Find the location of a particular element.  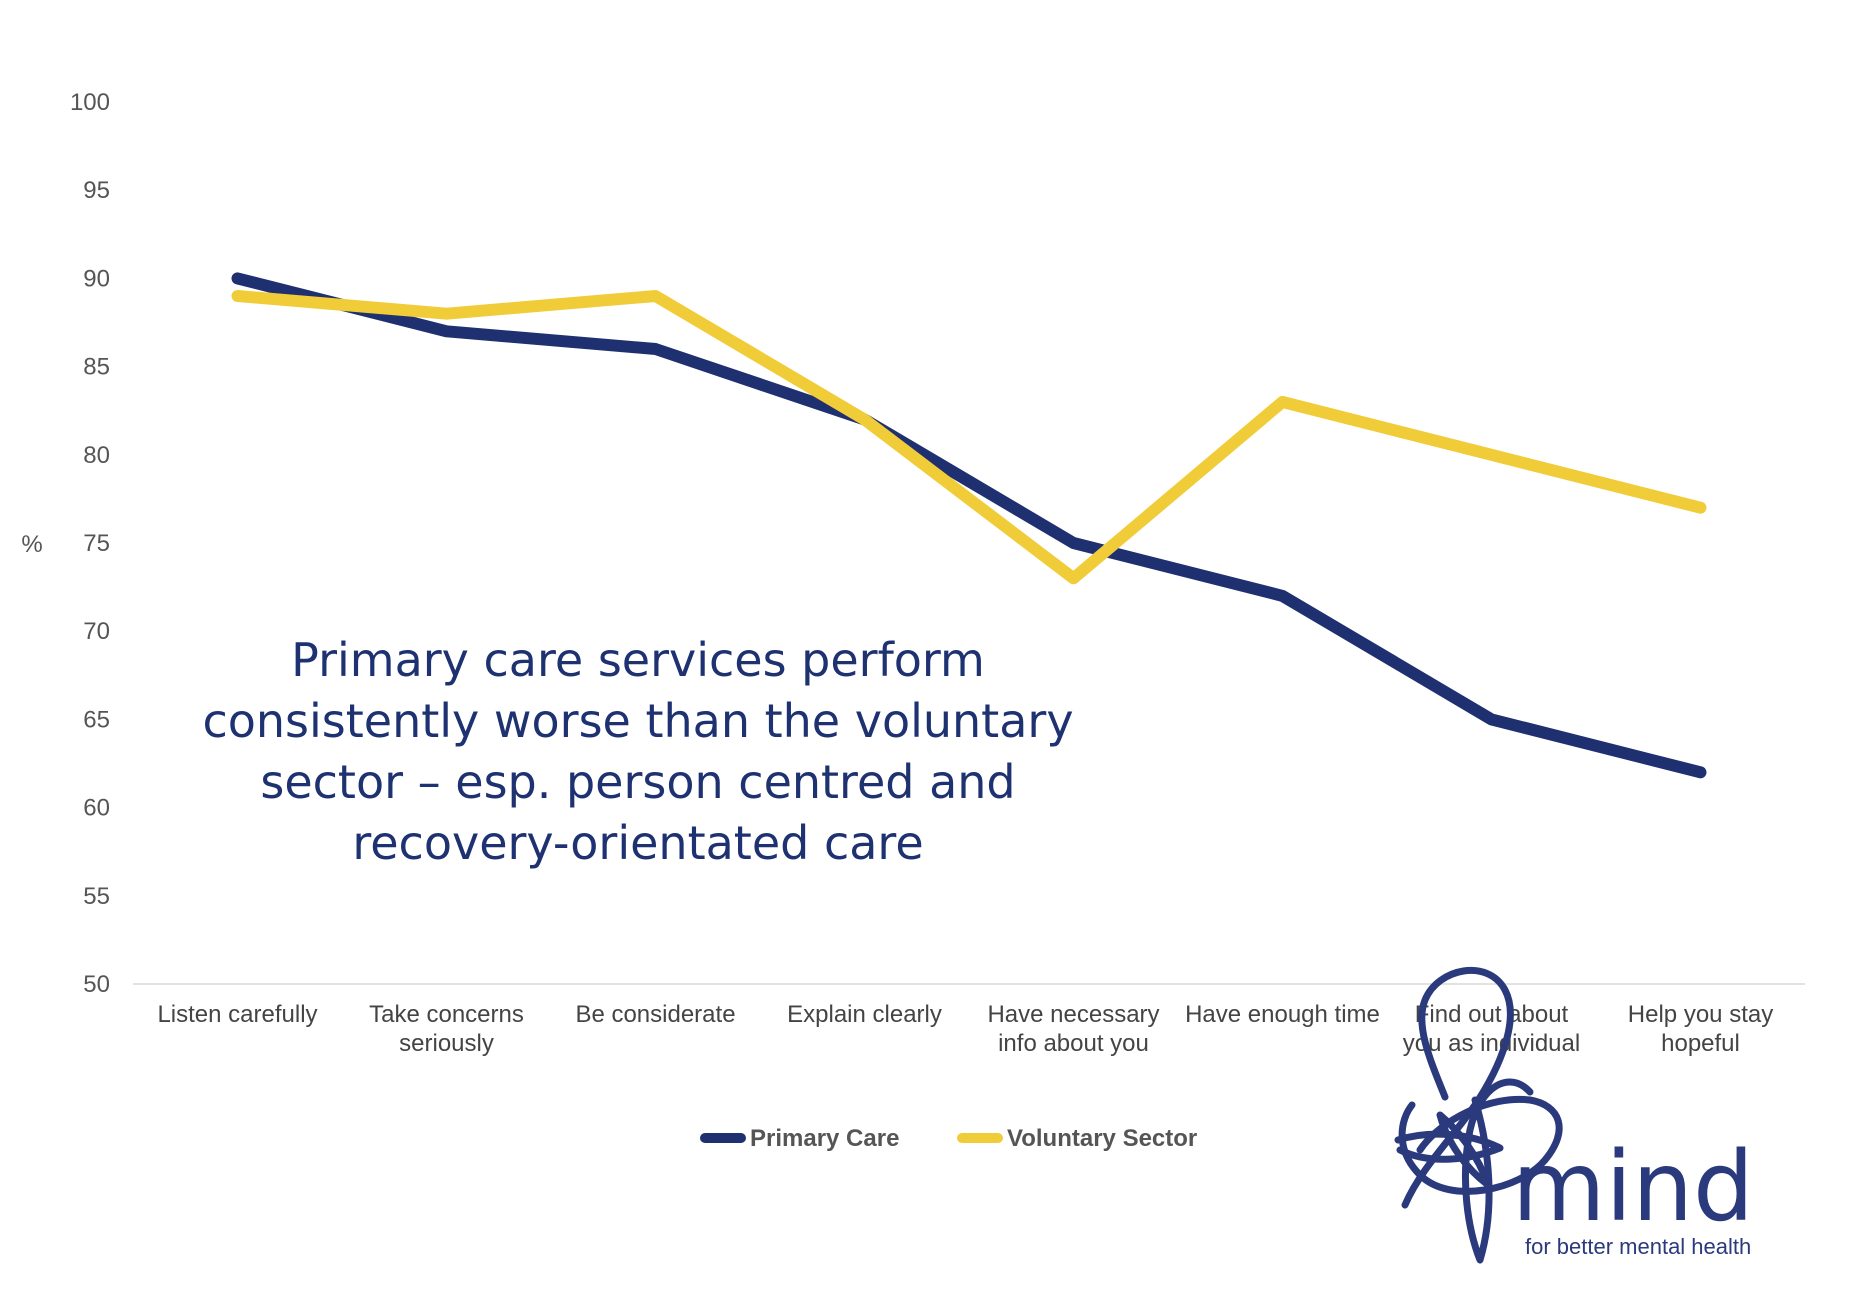

x-tick-label: Have necessary info about you is located at coordinates (1073, 1029).